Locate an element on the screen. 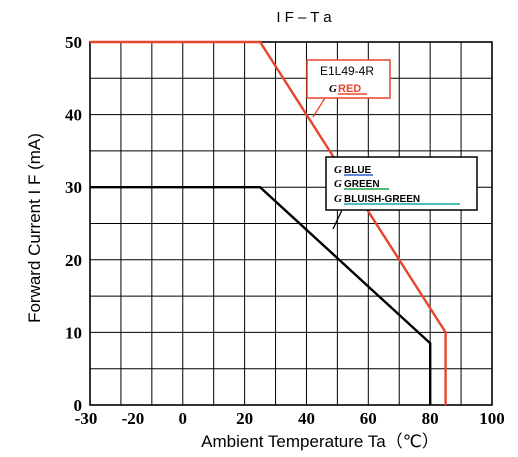 The height and width of the screenshot is (457, 518). x-tick-label: -30 is located at coordinates (86, 418).